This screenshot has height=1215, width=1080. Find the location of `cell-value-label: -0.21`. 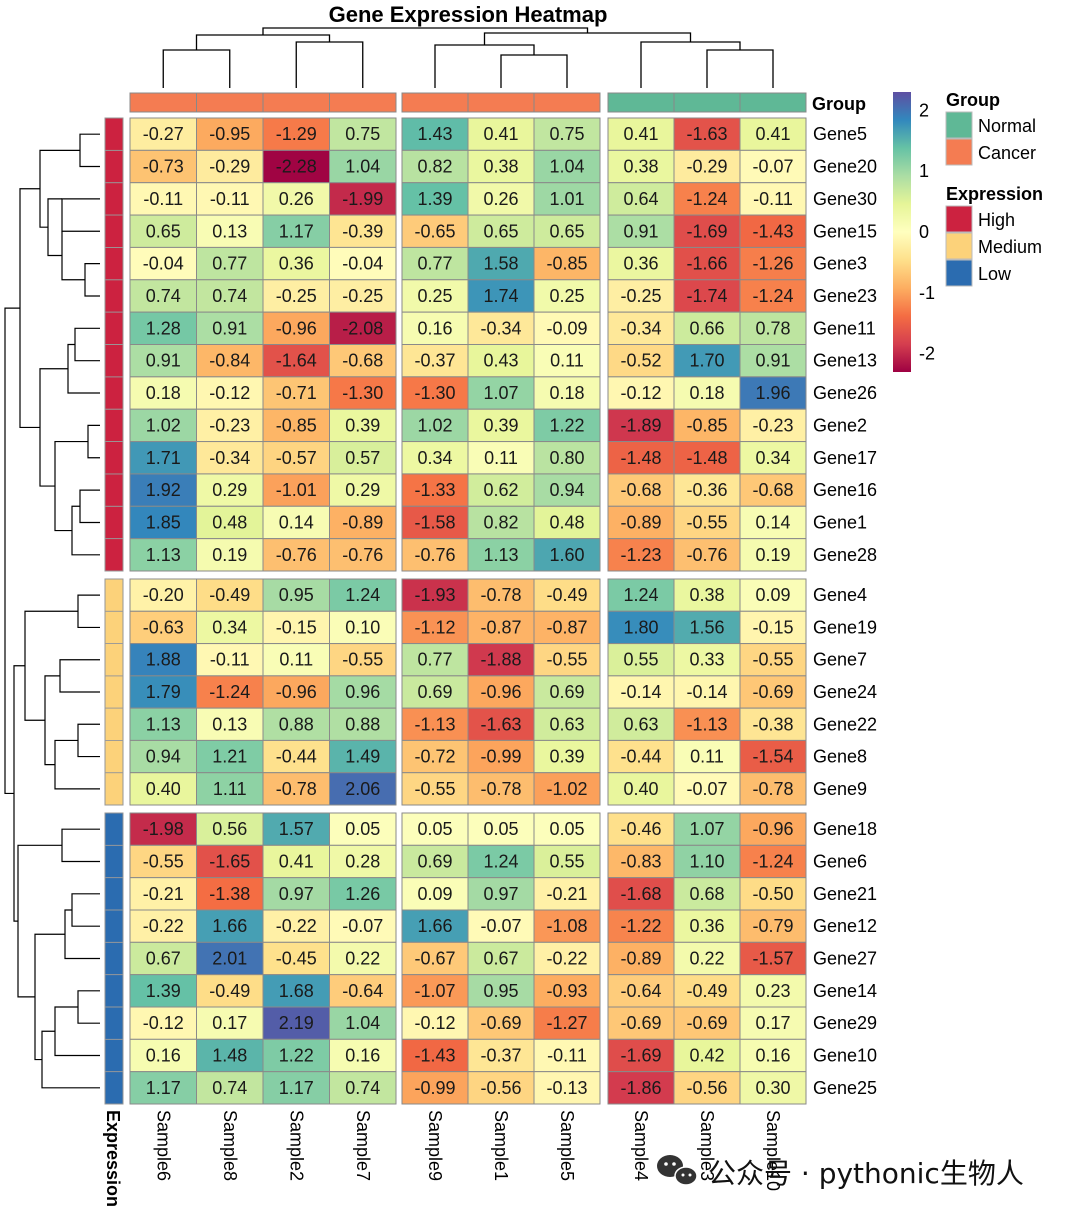

cell-value-label: -0.21 is located at coordinates (566, 894).